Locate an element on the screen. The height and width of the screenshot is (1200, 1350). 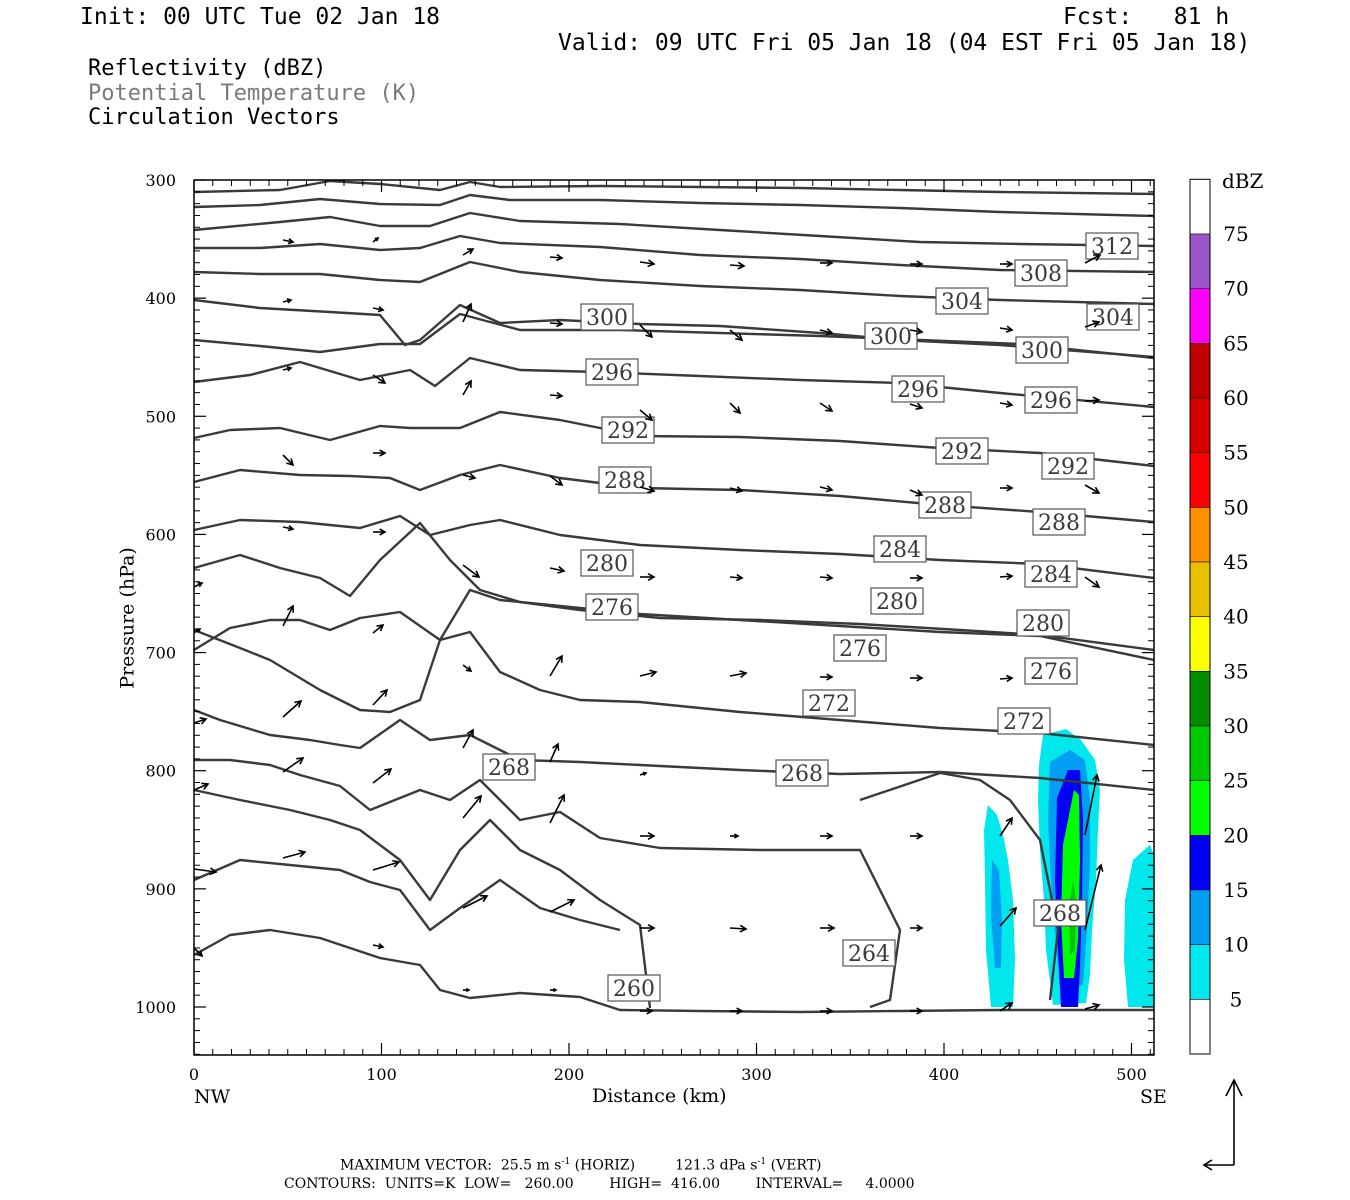
contour-label: 280 is located at coordinates (1043, 624).